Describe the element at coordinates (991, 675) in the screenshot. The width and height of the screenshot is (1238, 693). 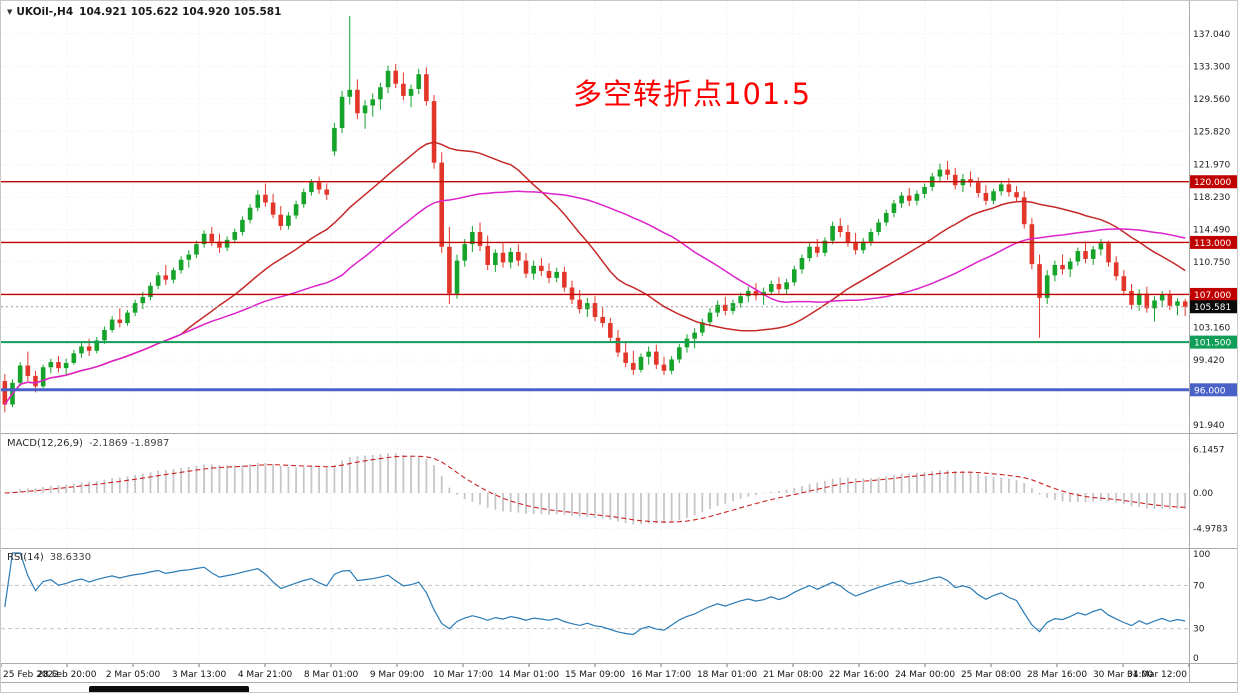
I see `time-axis-label: 25 Mar 08:00` at that location.